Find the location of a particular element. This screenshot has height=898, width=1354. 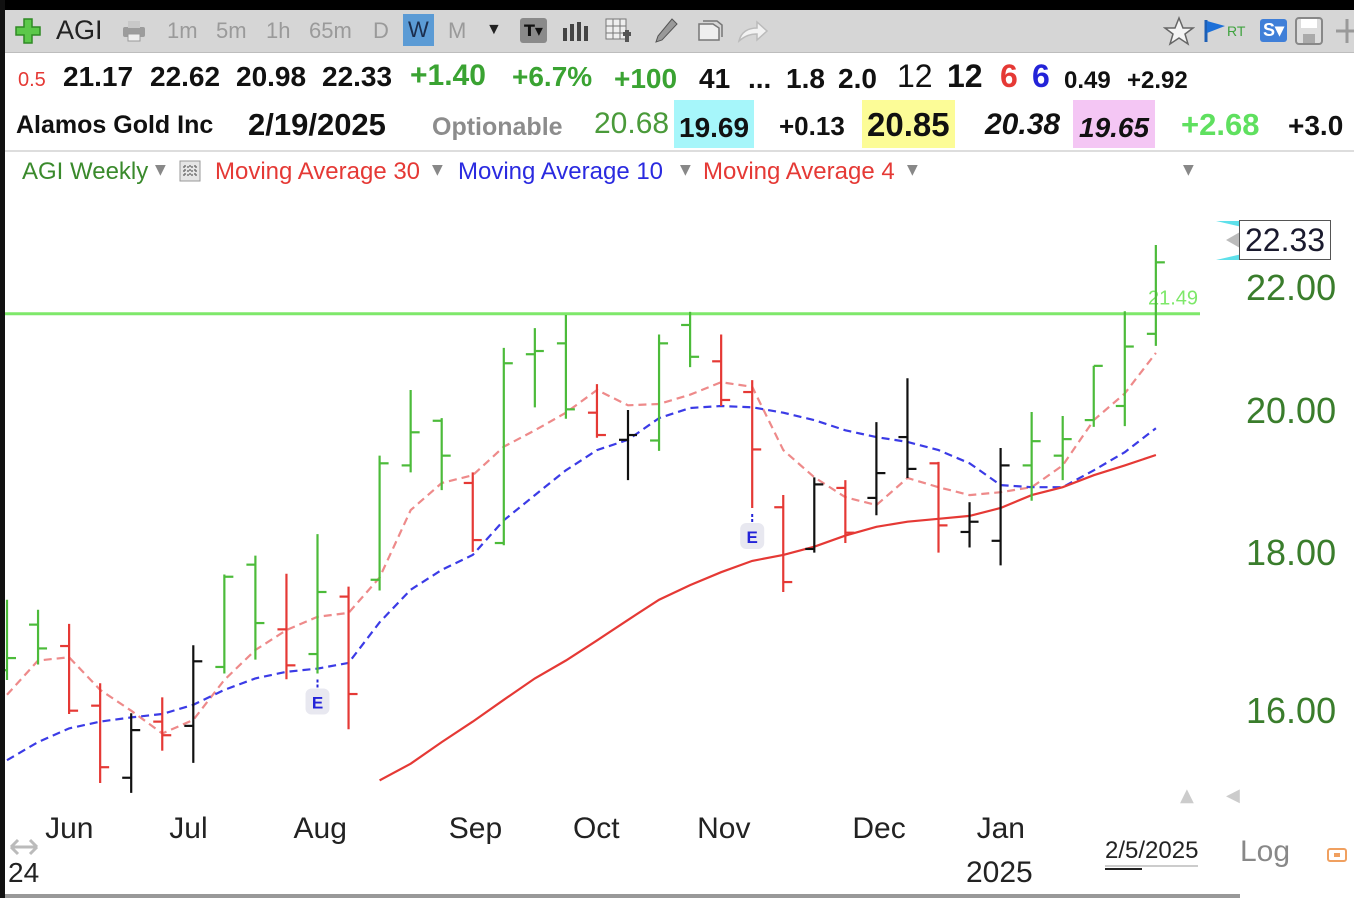

x-tick-nov: Nov is located at coordinates (724, 828).